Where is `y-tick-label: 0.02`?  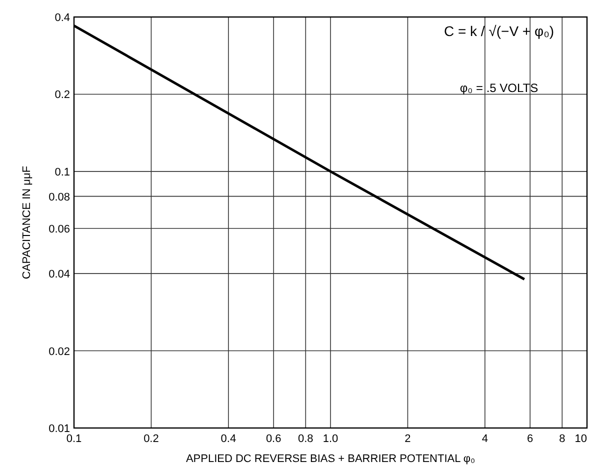
y-tick-label: 0.02 is located at coordinates (59, 352).